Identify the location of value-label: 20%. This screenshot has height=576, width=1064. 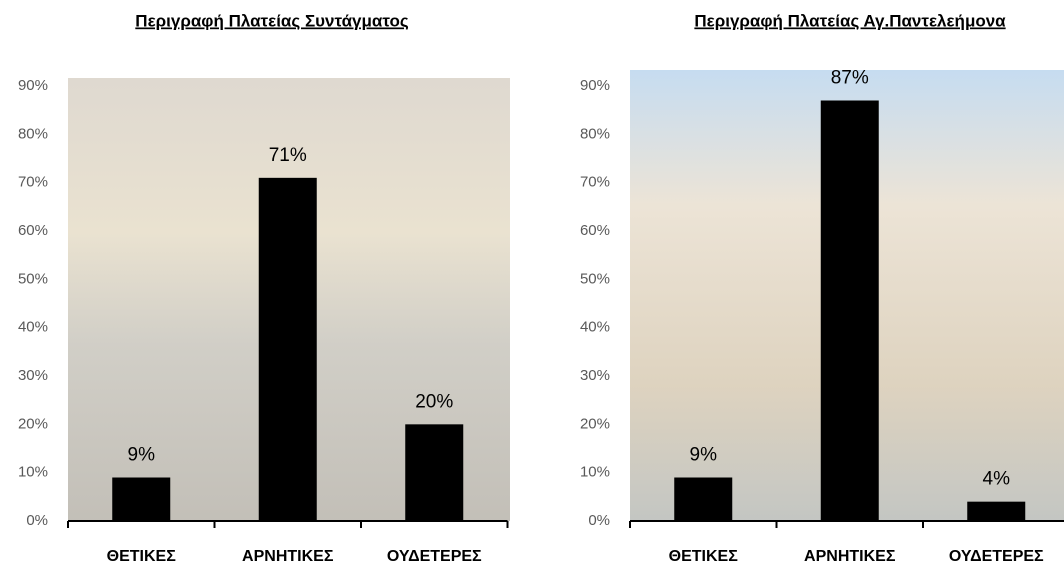
(434, 401).